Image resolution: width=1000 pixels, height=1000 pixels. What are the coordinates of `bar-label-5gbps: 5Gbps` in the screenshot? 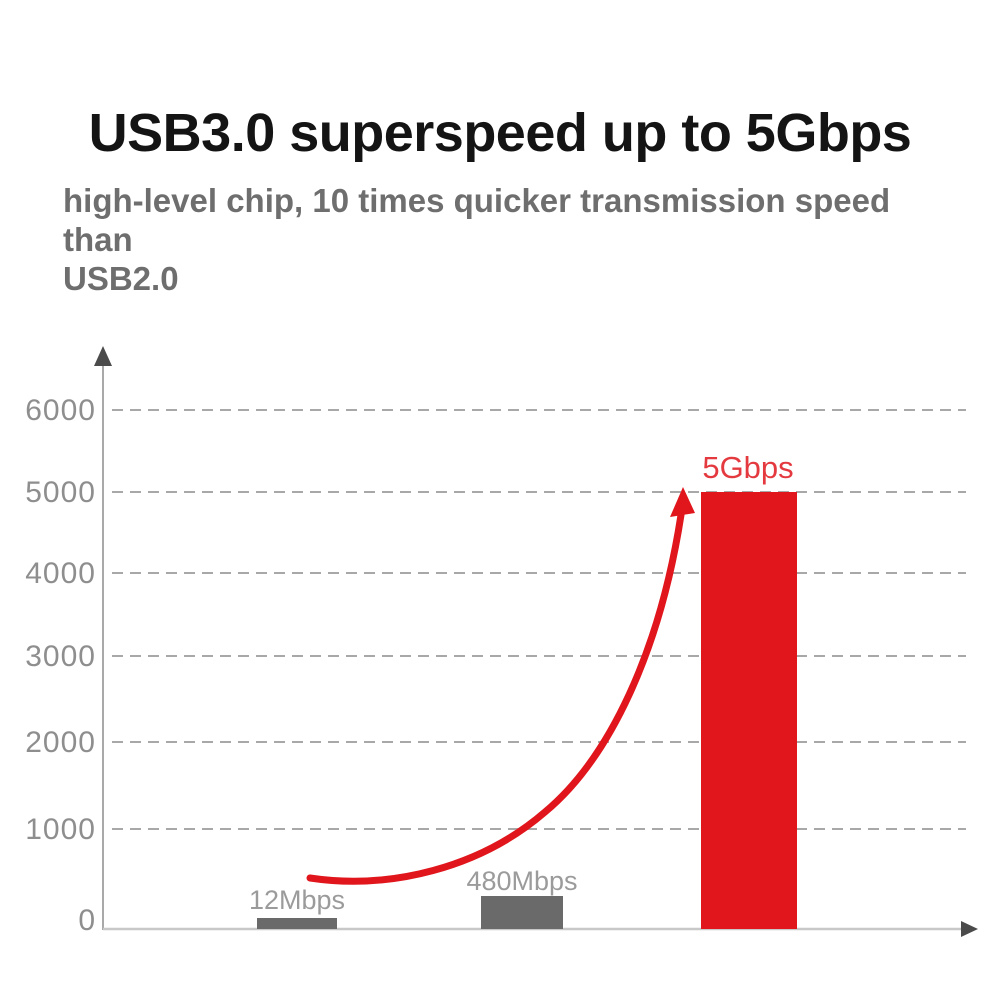 It's located at (747, 467).